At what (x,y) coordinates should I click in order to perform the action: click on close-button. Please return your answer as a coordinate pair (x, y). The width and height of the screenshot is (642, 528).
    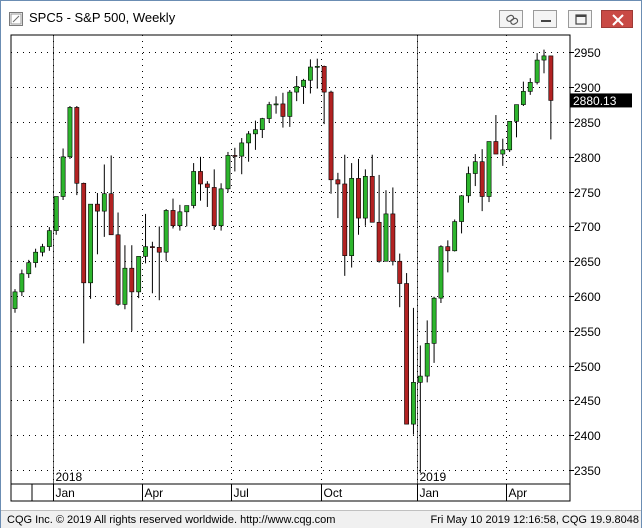
    Looking at the image, I should click on (617, 19).